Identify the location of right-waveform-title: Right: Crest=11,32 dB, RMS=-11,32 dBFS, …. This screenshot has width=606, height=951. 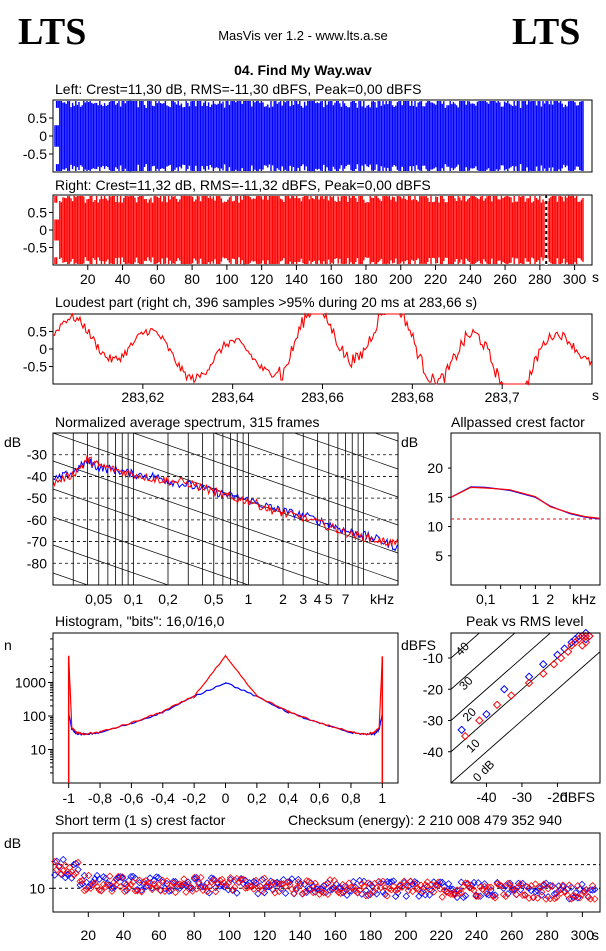
(243, 185).